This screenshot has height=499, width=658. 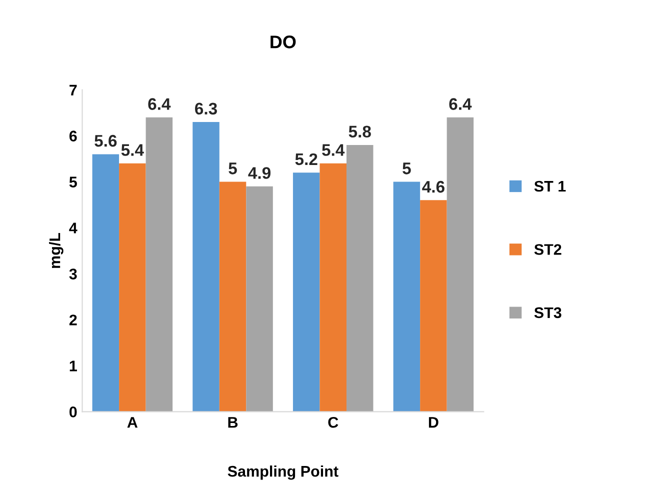 I want to click on x-axis-title: Sampling Point, so click(x=283, y=473).